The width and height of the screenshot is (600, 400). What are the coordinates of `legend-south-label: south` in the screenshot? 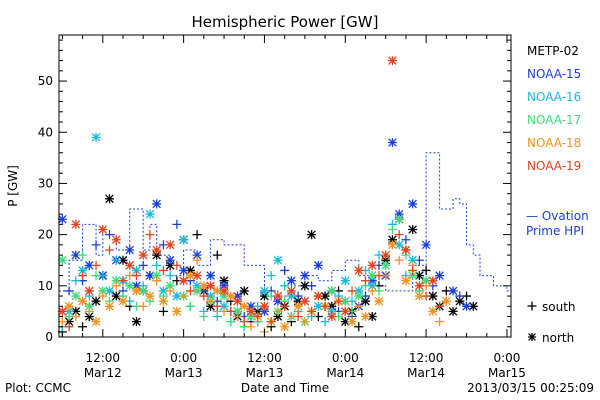 It's located at (559, 307).